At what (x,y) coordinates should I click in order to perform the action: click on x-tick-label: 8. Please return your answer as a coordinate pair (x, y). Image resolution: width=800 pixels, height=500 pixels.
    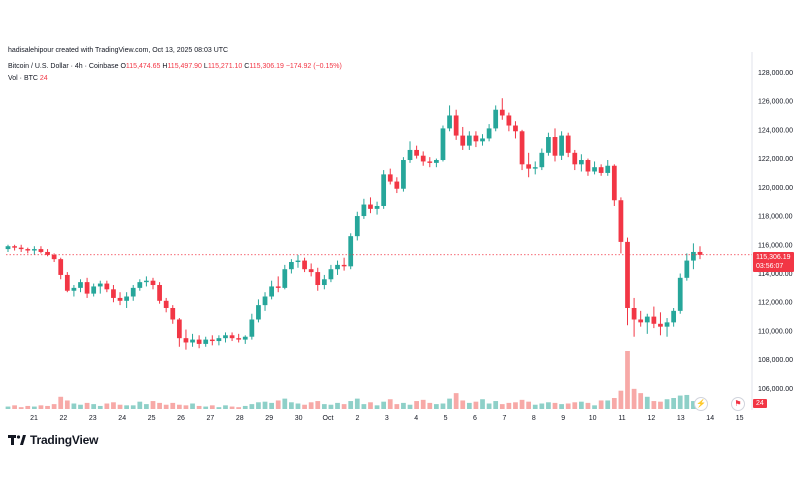
    Looking at the image, I should click on (534, 418).